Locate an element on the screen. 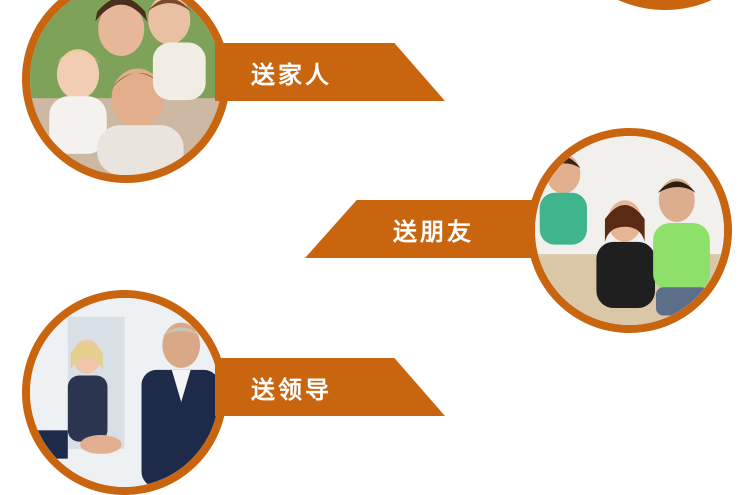  partial-circle-top is located at coordinates (652, 5).